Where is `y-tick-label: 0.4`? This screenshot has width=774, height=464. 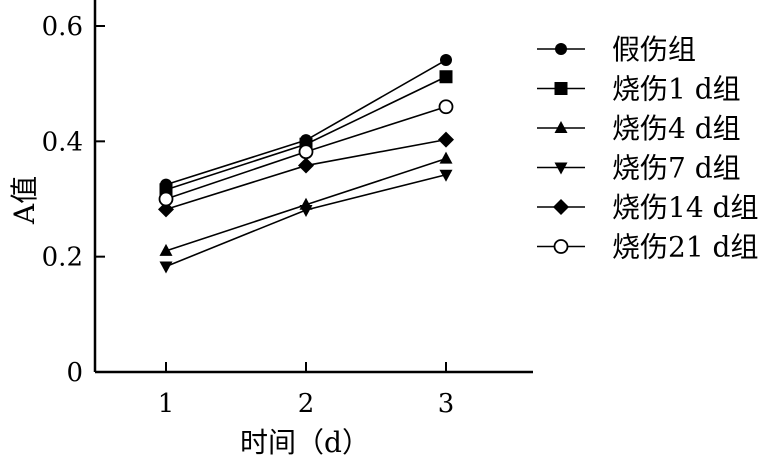 y-tick-label: 0.4 is located at coordinates (62, 142).